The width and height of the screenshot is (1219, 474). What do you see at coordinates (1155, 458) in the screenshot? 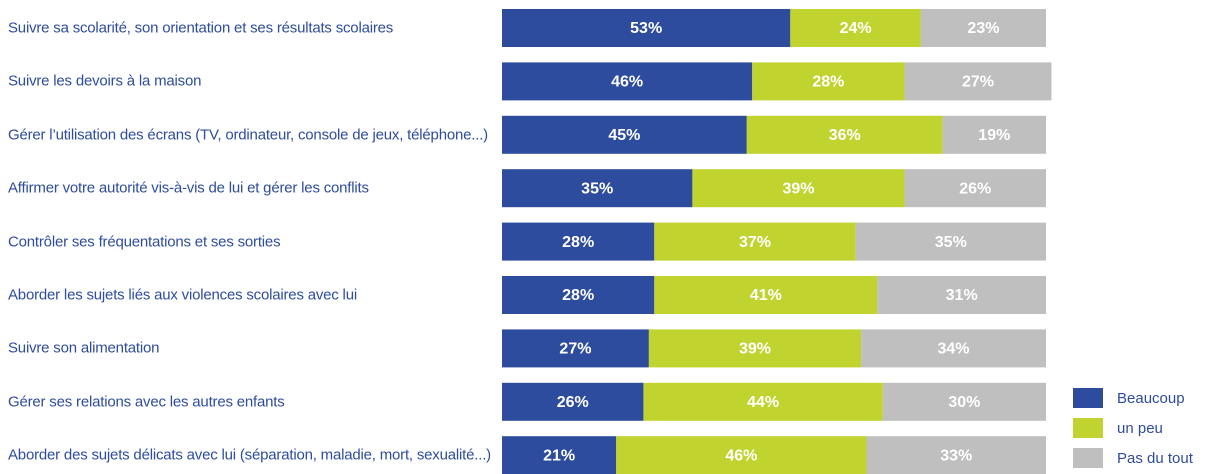
I see `legend-label: Pas du tout` at bounding box center [1155, 458].